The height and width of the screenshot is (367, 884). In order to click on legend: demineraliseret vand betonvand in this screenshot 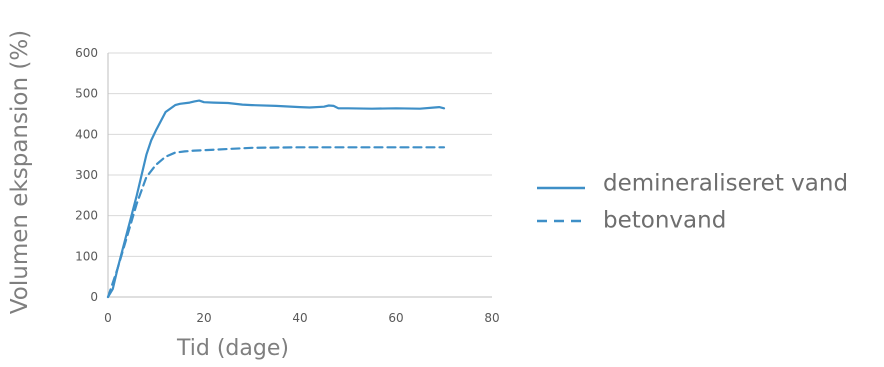, I will do `click(692, 202)`.